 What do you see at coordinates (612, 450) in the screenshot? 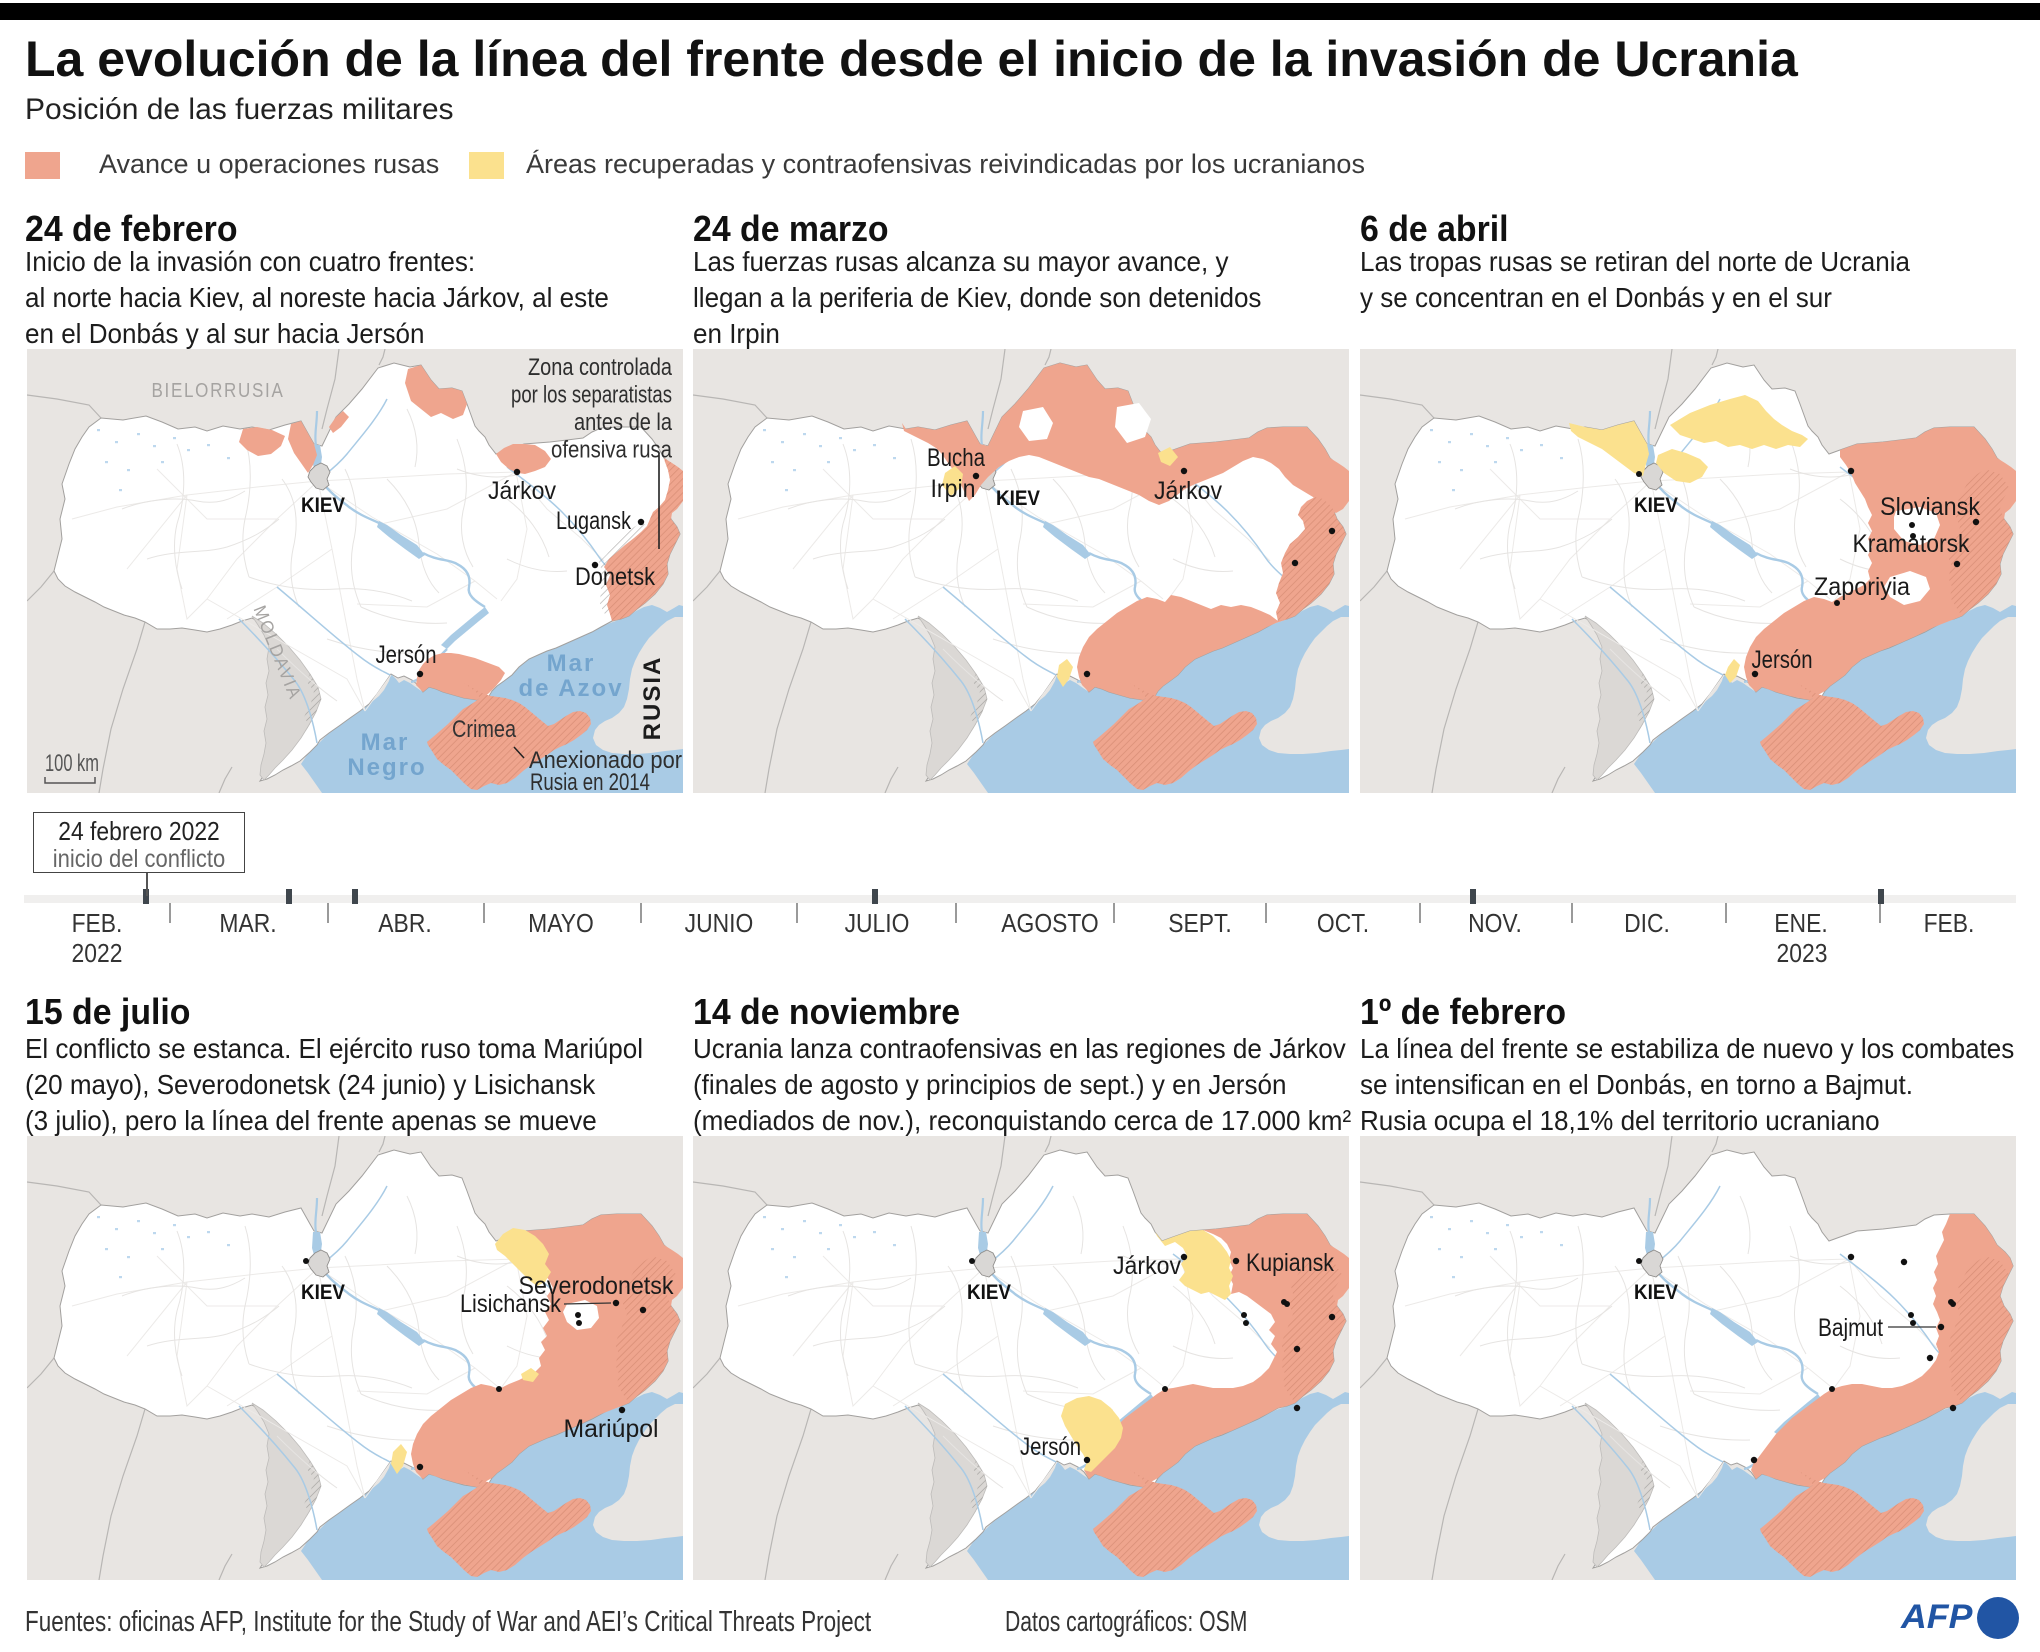
I see `svg-text: ofensiva rusa` at bounding box center [612, 450].